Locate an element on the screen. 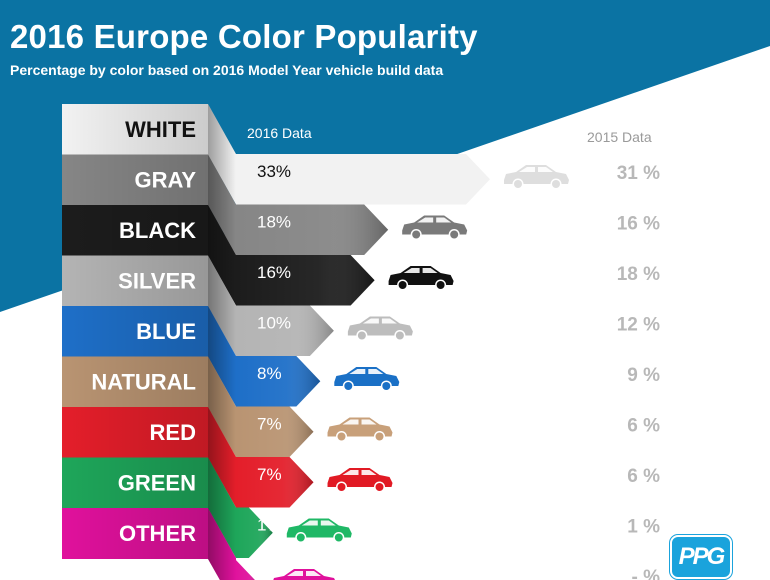 Image resolution: width=770 pixels, height=580 pixels. band-shade-other is located at coordinates (135, 533).